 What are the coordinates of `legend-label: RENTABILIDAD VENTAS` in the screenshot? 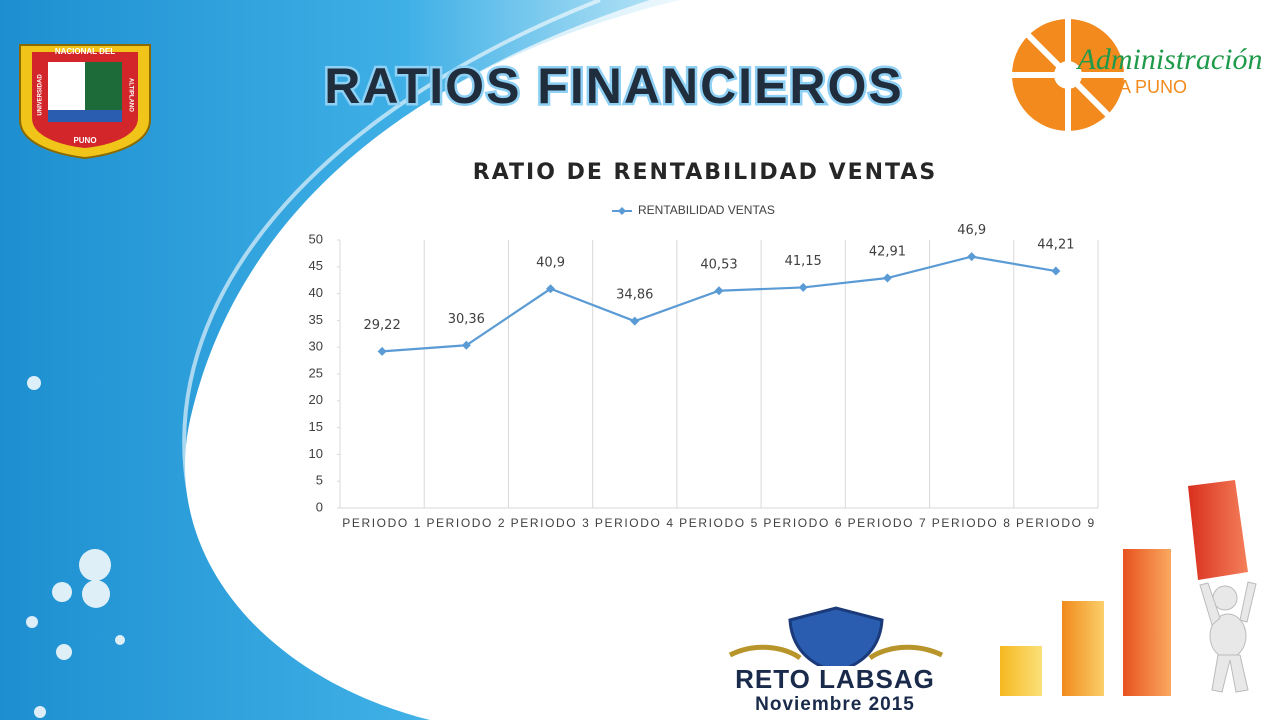 It's located at (706, 210).